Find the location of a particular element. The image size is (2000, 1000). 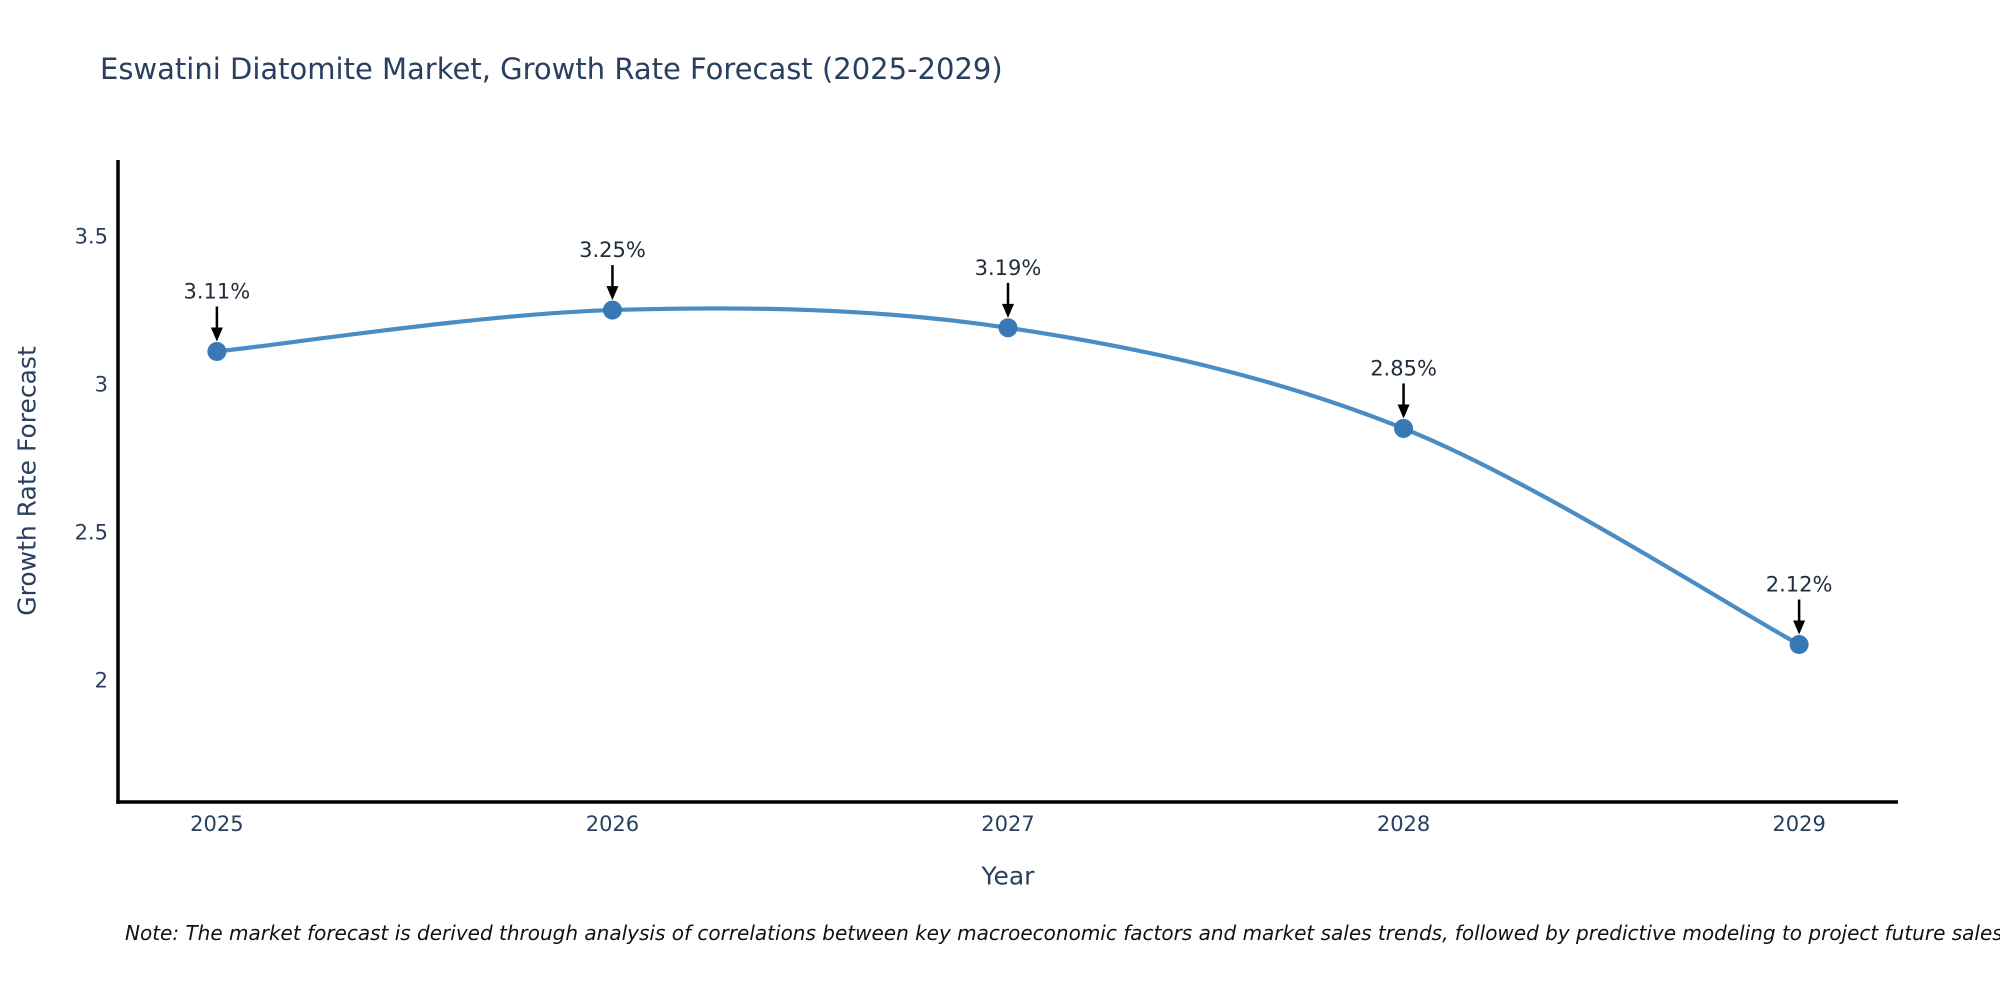

annotation-label-2028: 2.85% is located at coordinates (1403, 368).